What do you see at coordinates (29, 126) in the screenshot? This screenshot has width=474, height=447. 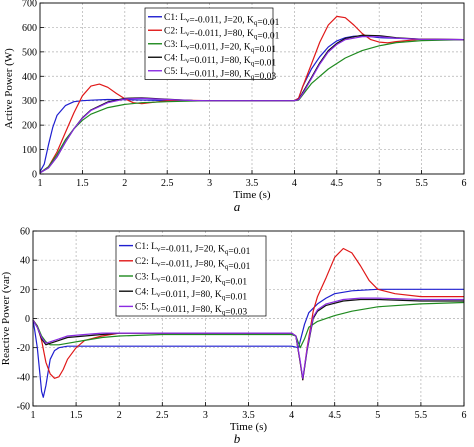 I see `y-tick-label: 200` at bounding box center [29, 126].